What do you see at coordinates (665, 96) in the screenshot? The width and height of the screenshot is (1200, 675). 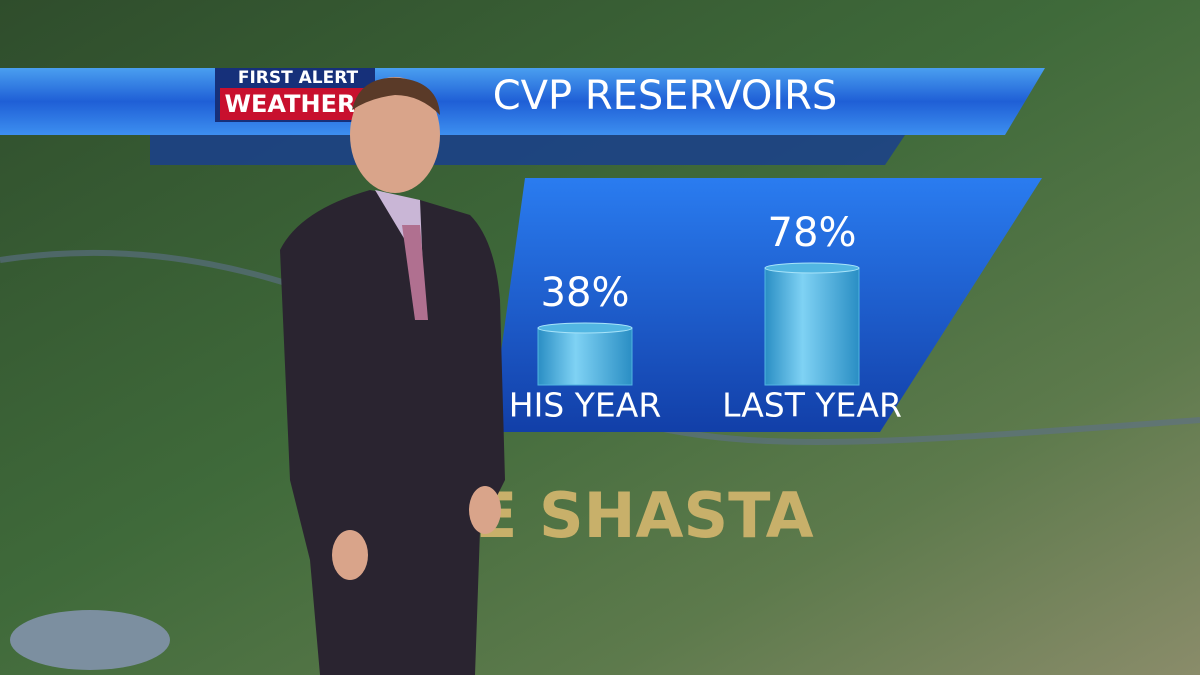 I see `chart-title: CVP RESERVOIRS` at bounding box center [665, 96].